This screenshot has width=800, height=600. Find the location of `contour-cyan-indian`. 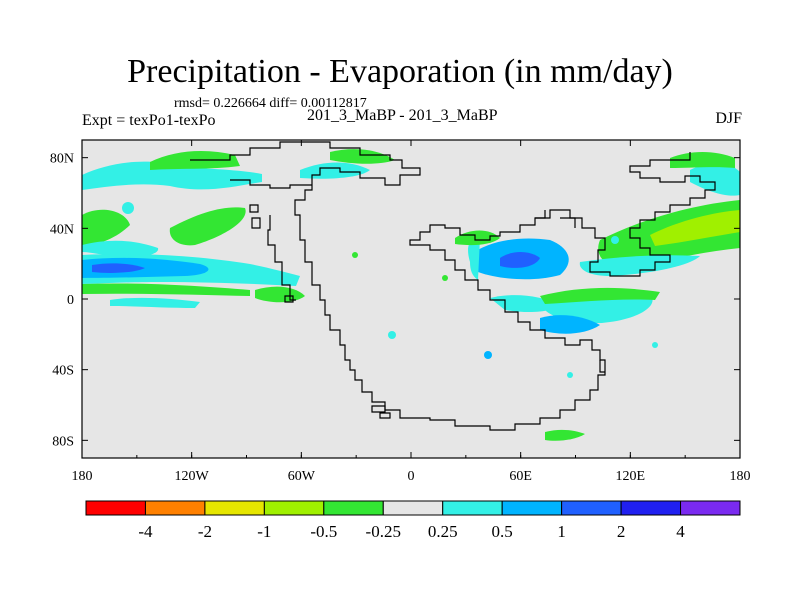

contour-cyan-indian is located at coordinates (474, 259).